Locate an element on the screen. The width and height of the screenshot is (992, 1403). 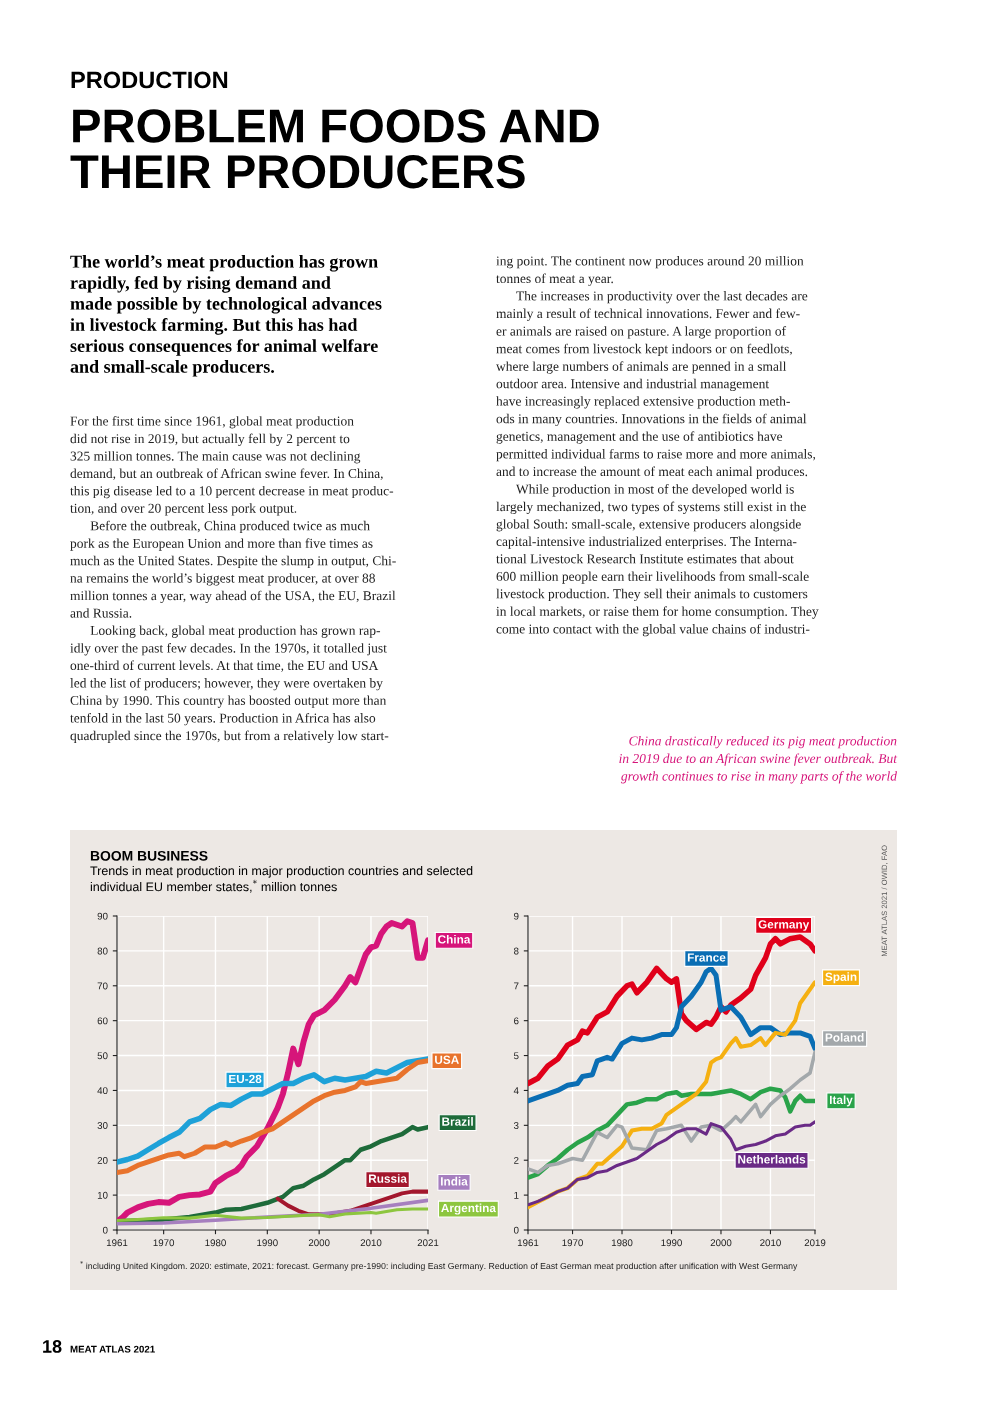
y-tick-label: 9 is located at coordinates (516, 916).